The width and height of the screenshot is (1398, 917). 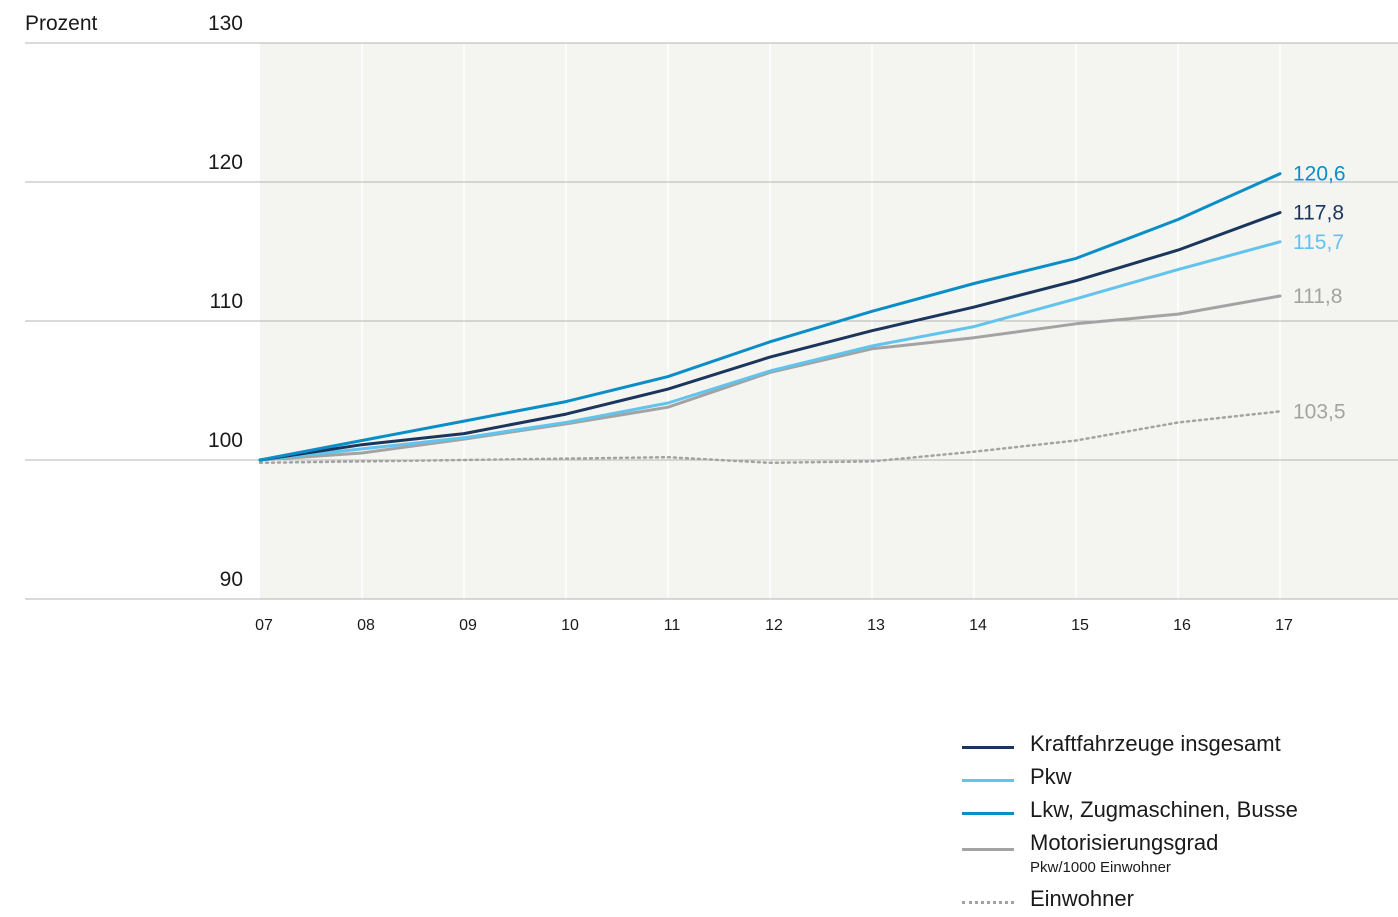 What do you see at coordinates (1082, 898) in the screenshot?
I see `legend-label: Einwohner` at bounding box center [1082, 898].